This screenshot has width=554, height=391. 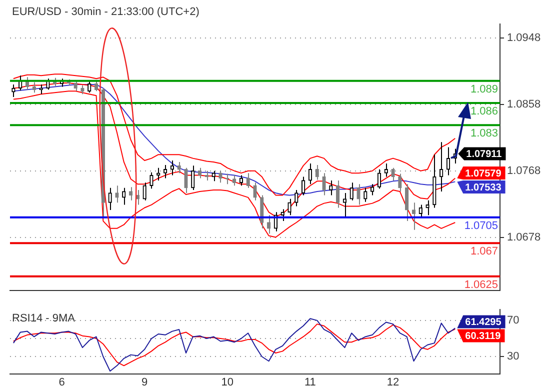 I want to click on y-tick-label: 1.0858, so click(x=524, y=104).